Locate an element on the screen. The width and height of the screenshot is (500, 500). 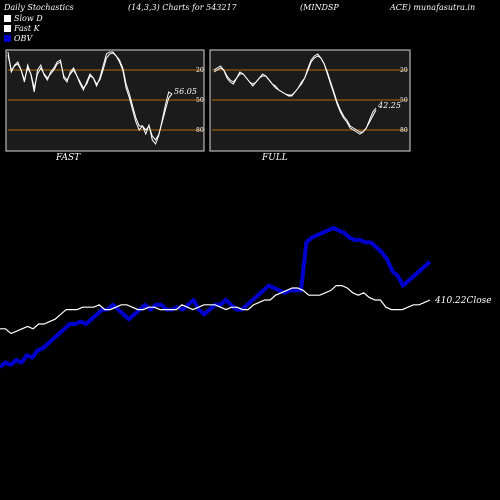
legend-label: Fast K is located at coordinates (27, 28).